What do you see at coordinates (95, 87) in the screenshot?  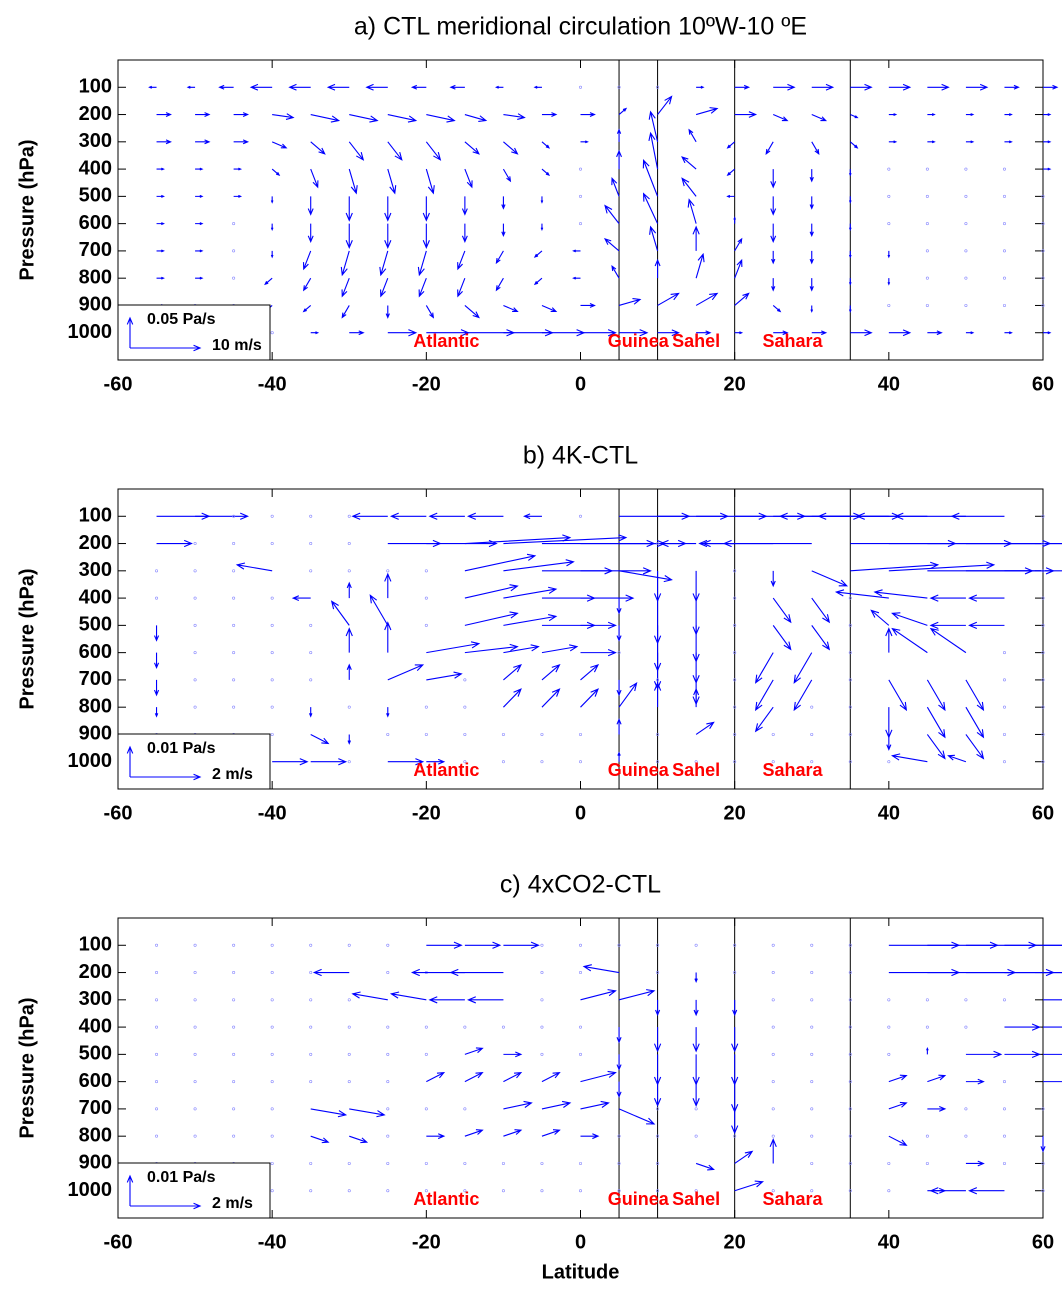 I see `y-tick-label: 100` at bounding box center [95, 87].